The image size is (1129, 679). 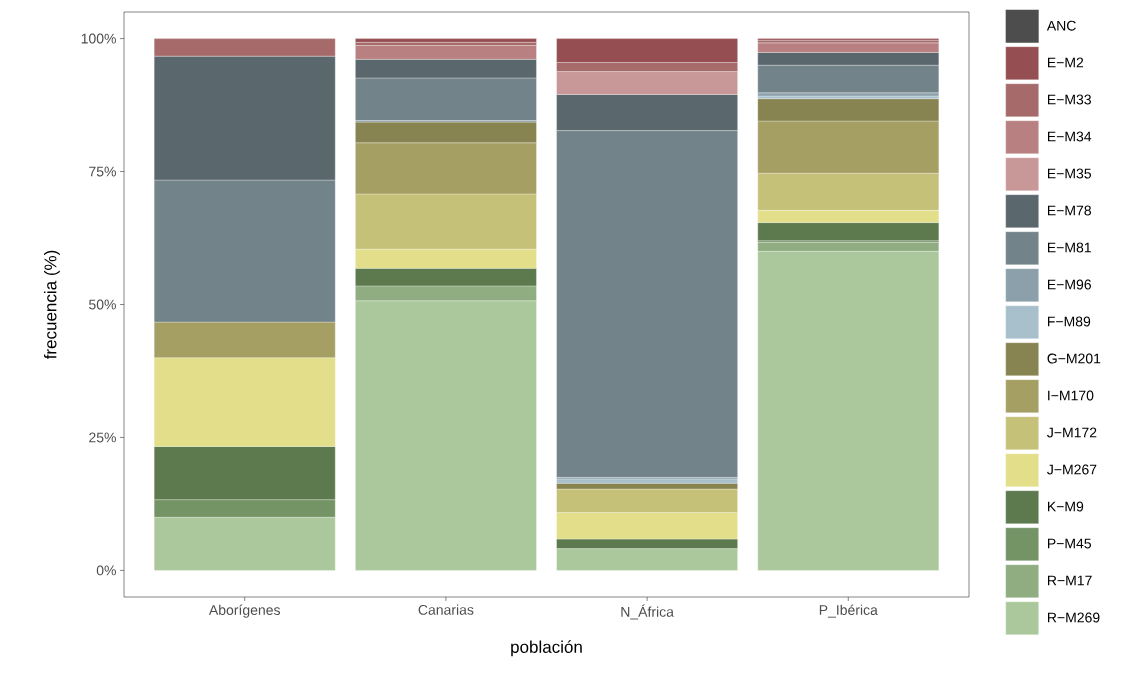 I want to click on y-tick-label: 100%, so click(x=98, y=38).